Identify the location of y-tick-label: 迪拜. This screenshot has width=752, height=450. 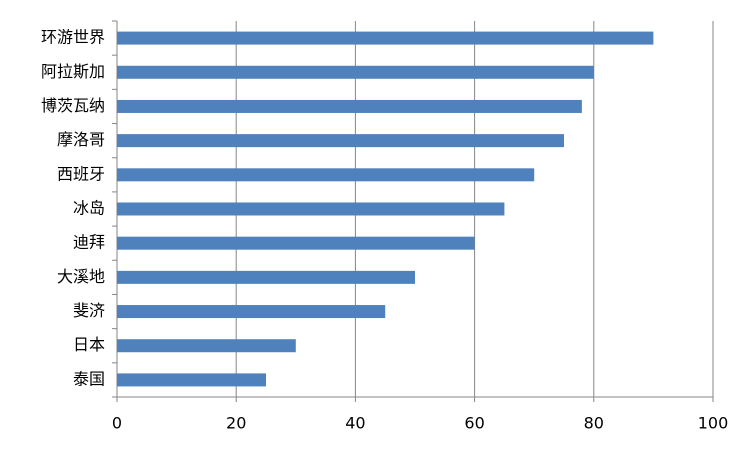
(89, 242).